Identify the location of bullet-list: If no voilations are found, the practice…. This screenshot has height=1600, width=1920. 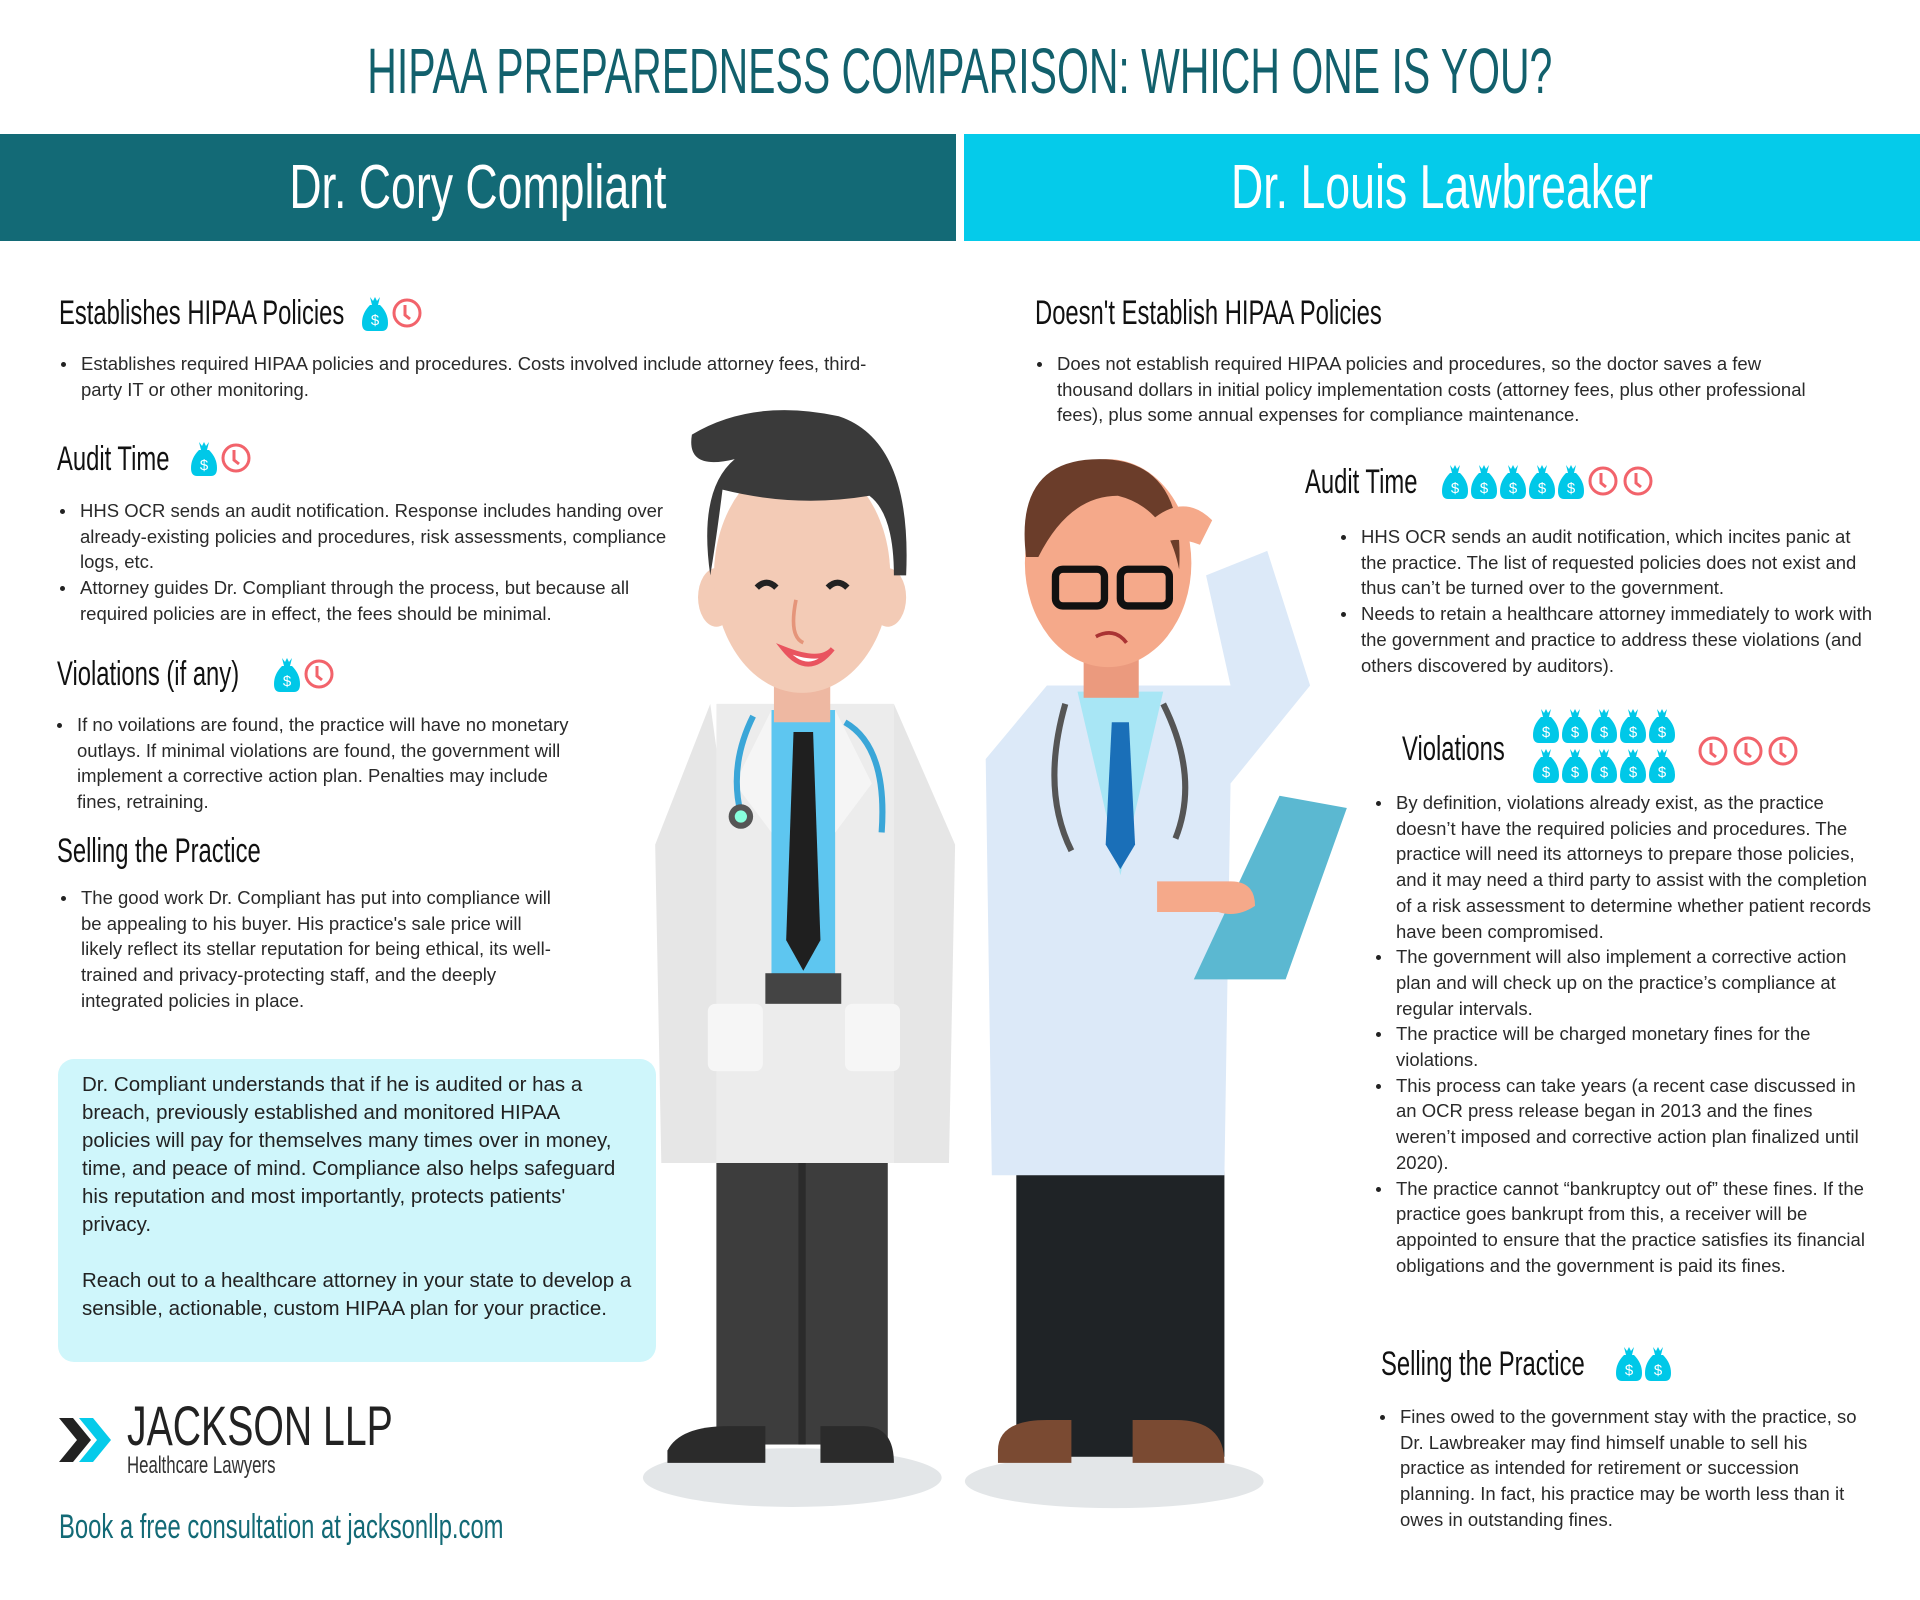
(325, 763).